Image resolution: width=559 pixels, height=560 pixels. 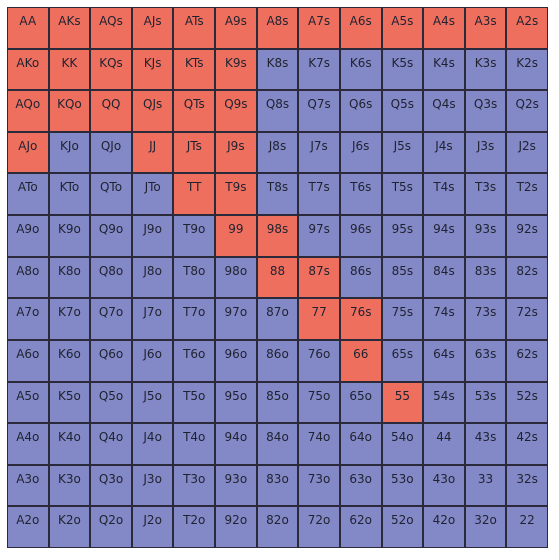 What do you see at coordinates (402, 527) in the screenshot?
I see `hand-cell: 52o` at bounding box center [402, 527].